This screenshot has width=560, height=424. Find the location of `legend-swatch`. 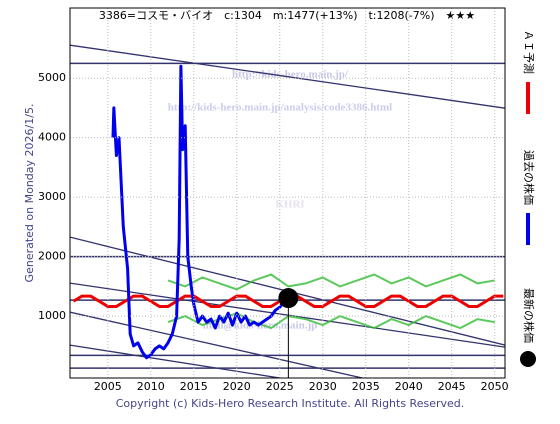

legend-swatch is located at coordinates (528, 359).